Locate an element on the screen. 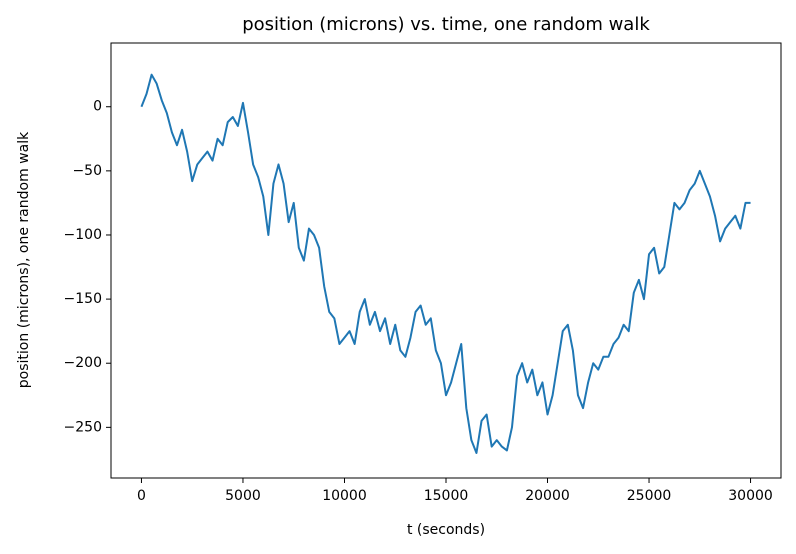 This screenshot has width=796, height=554. y-tick-label: −250 is located at coordinates (83, 427).